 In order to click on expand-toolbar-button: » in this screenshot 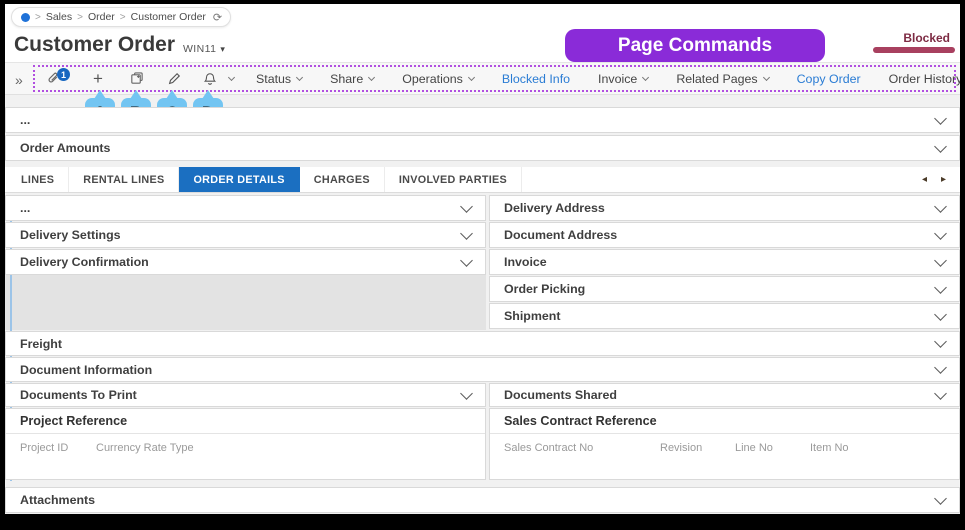, I will do `click(19, 79)`.